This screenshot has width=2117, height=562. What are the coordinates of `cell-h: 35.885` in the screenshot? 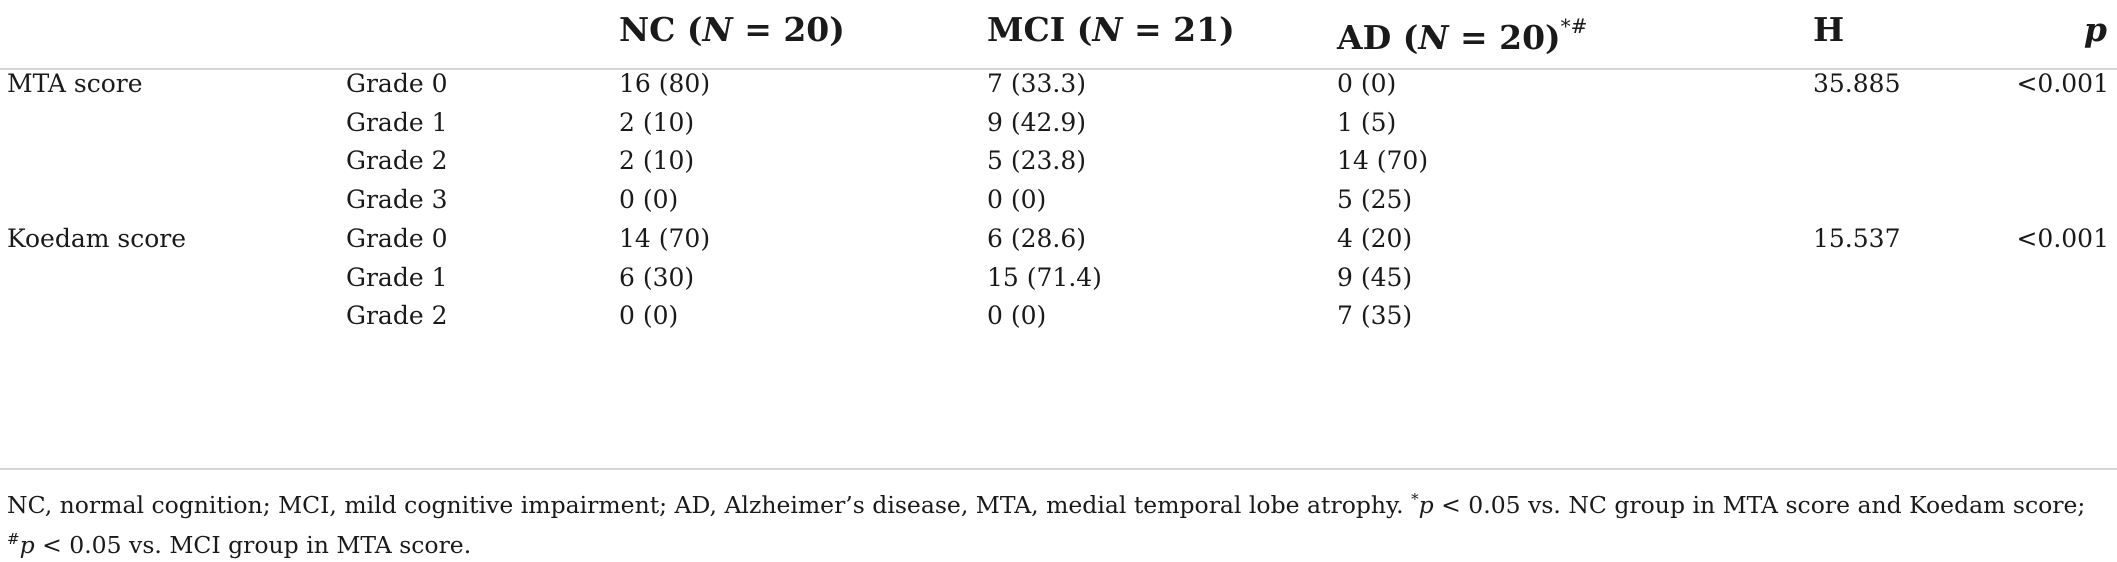 It's located at (1857, 83).